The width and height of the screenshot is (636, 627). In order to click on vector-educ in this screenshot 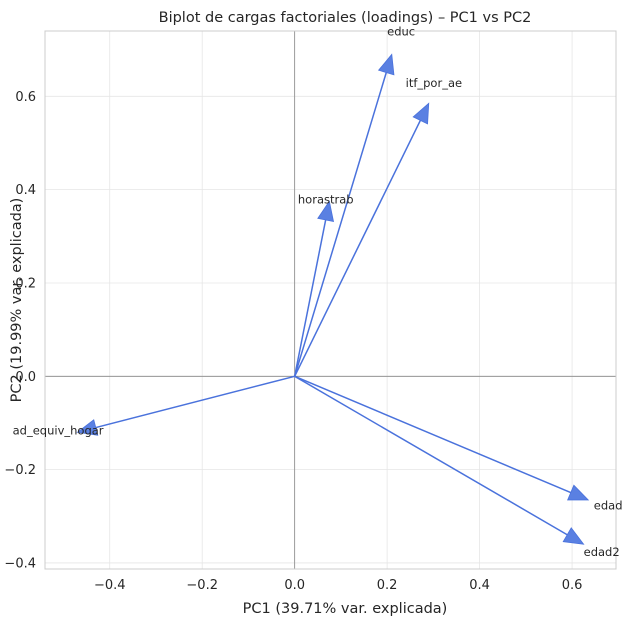, I will do `click(340, 224)`.